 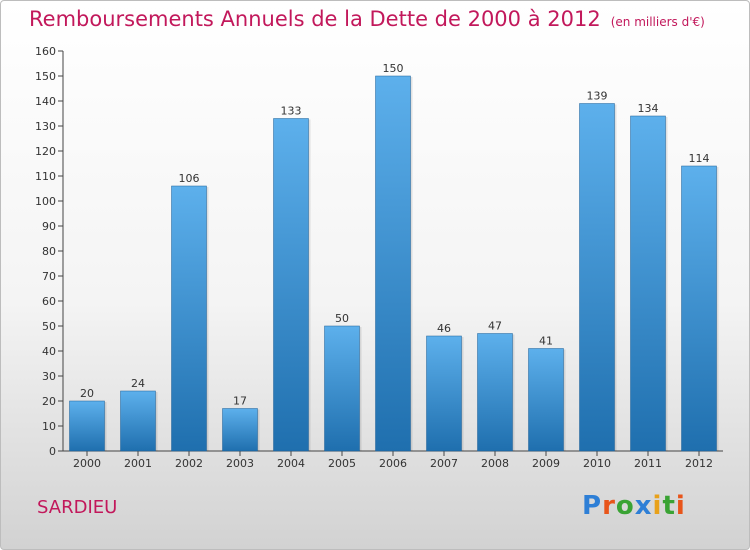 I want to click on logo-letter: r, so click(x=609, y=506).